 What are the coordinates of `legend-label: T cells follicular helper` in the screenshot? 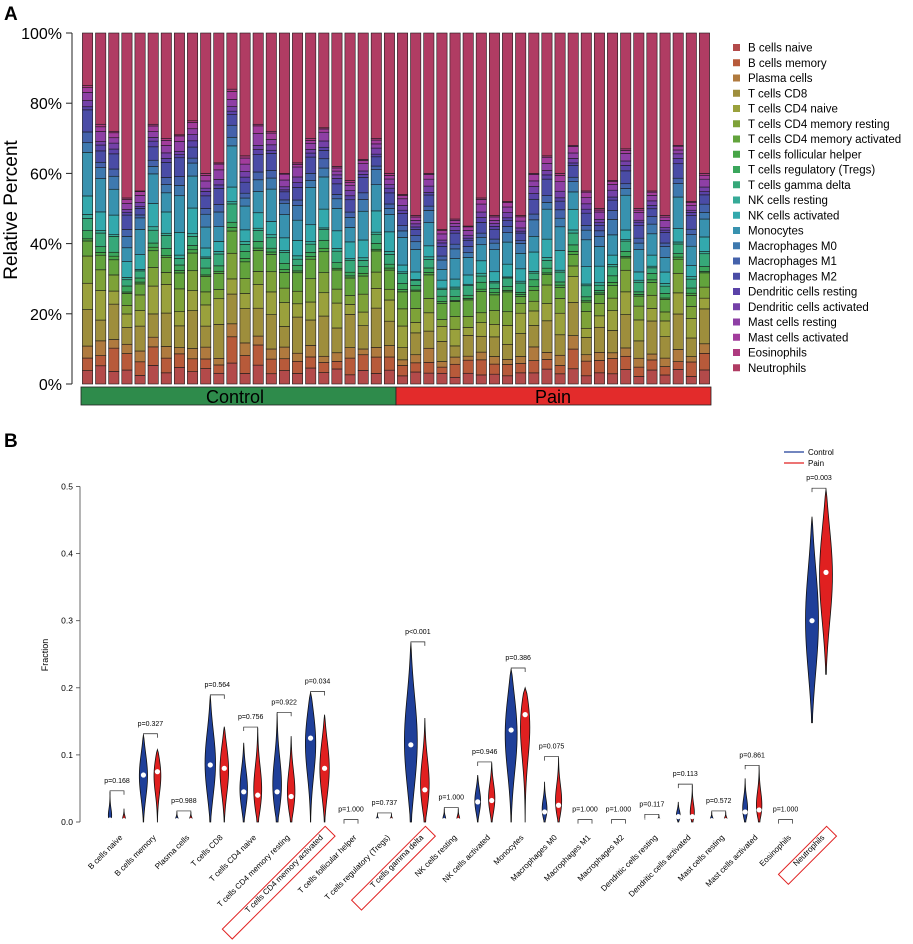 It's located at (805, 155).